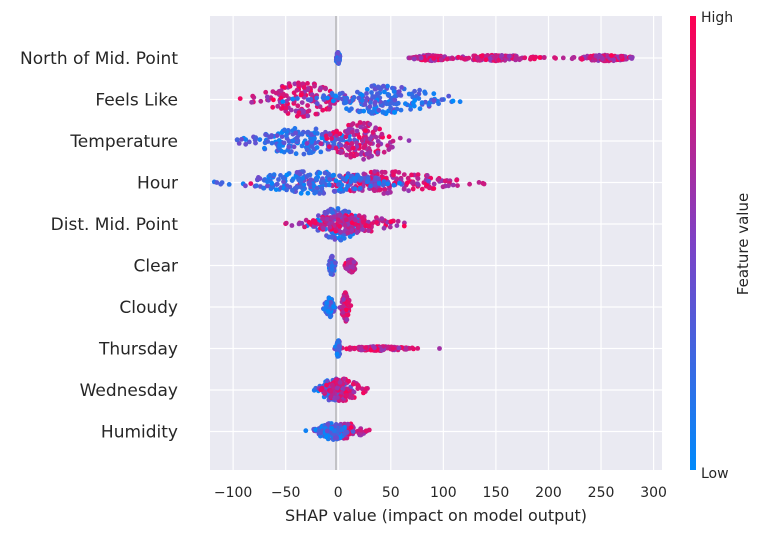 Image resolution: width=763 pixels, height=534 pixels. I want to click on x-tick-label: 50, so click(391, 493).